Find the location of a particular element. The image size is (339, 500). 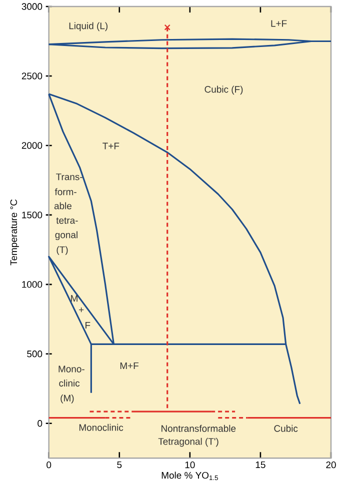

y-tick-label: 500 is located at coordinates (34, 354).